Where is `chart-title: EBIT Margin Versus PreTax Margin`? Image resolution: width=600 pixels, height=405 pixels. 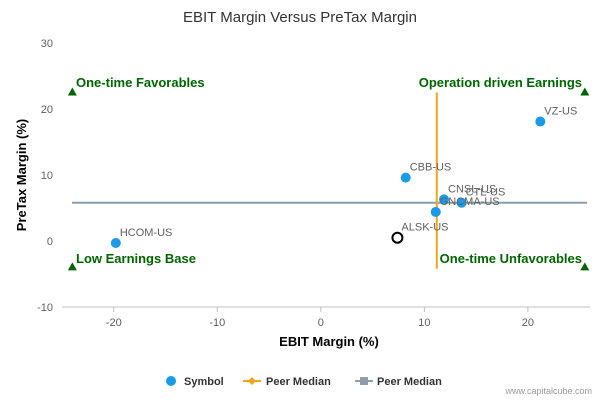
chart-title: EBIT Margin Versus PreTax Margin is located at coordinates (300, 17).